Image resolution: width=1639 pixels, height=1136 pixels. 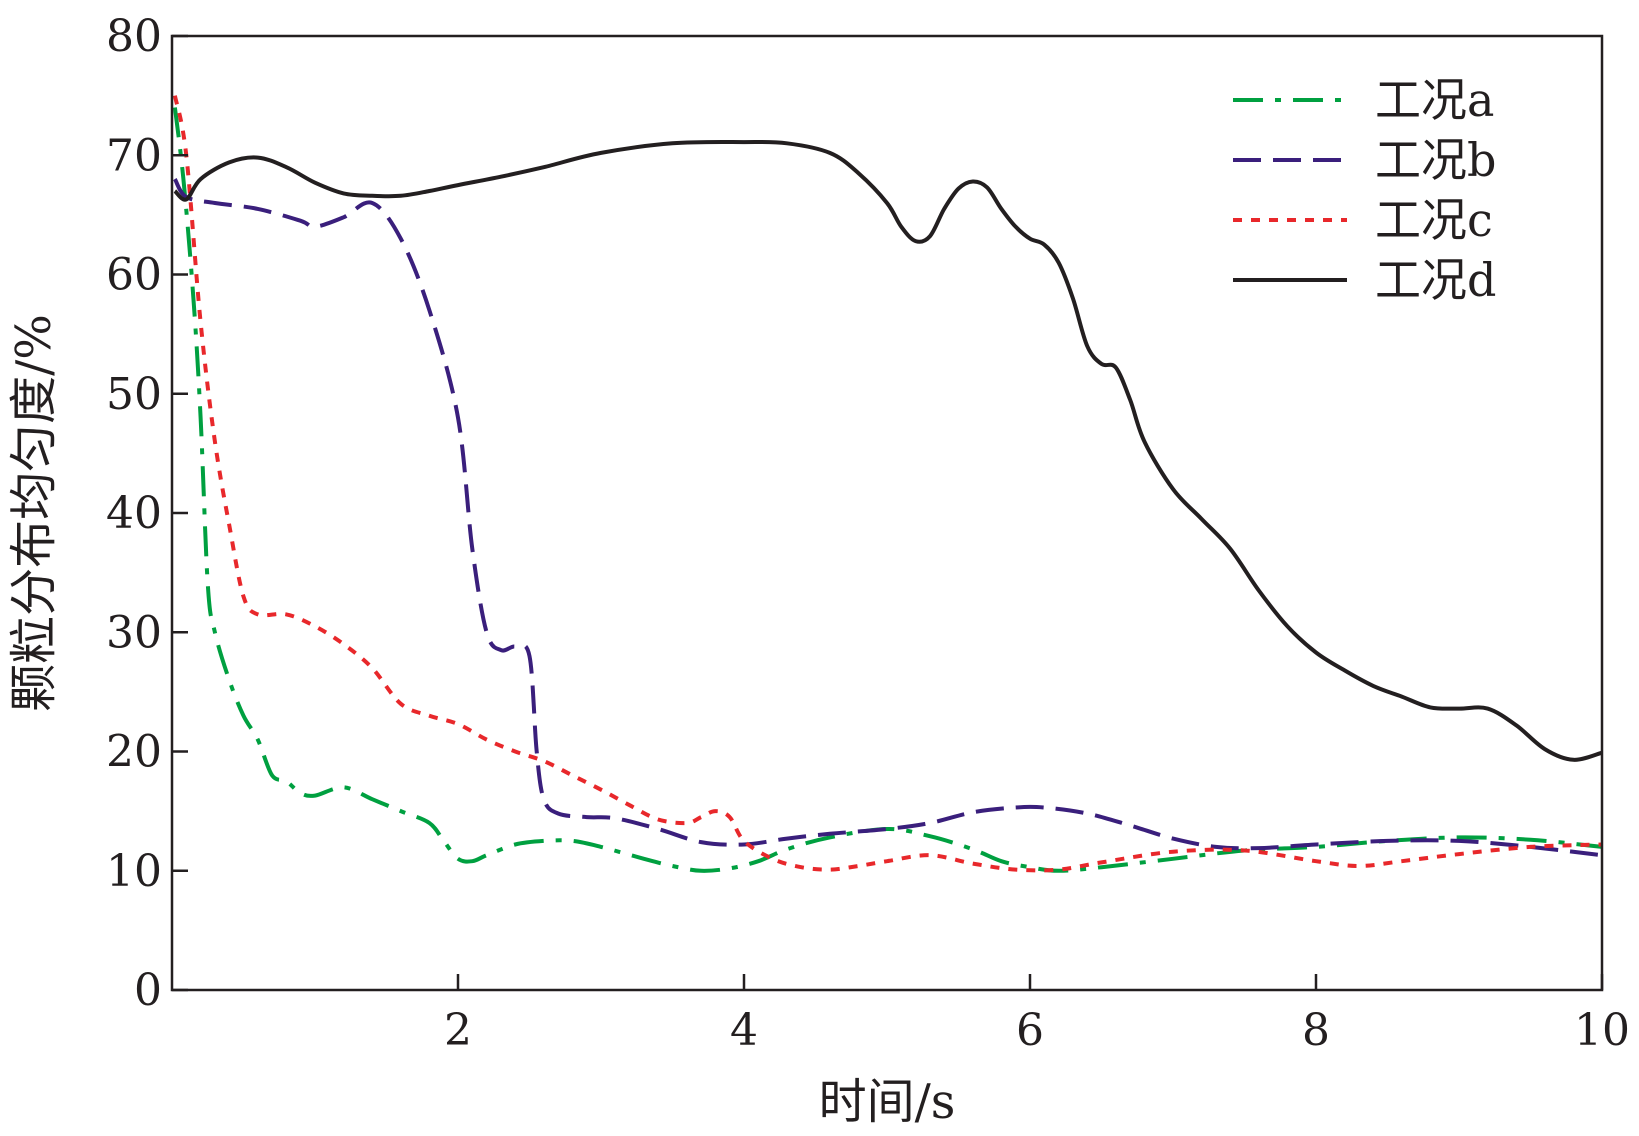 What do you see at coordinates (134, 155) in the screenshot?
I see `y-tick-label: 70` at bounding box center [134, 155].